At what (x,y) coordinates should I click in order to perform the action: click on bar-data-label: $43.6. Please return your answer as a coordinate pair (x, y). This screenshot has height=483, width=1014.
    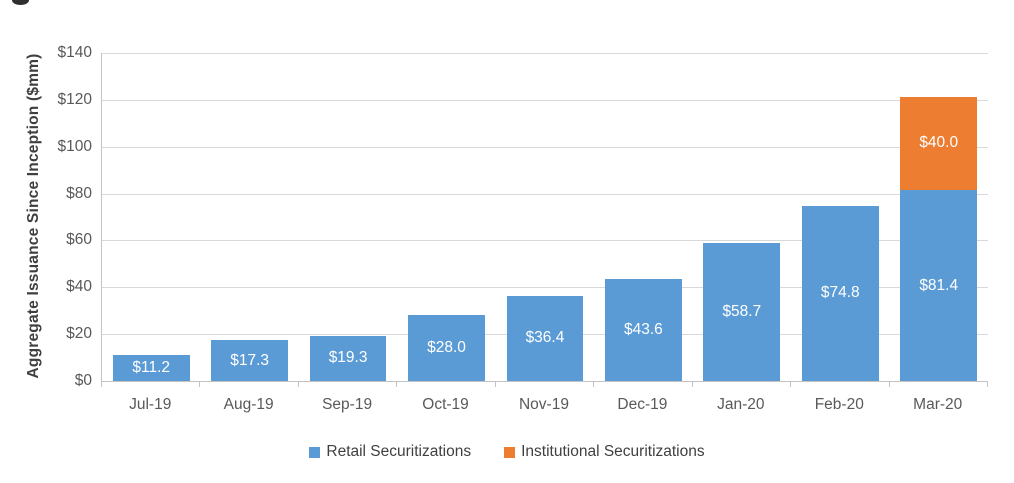
    Looking at the image, I should click on (643, 329).